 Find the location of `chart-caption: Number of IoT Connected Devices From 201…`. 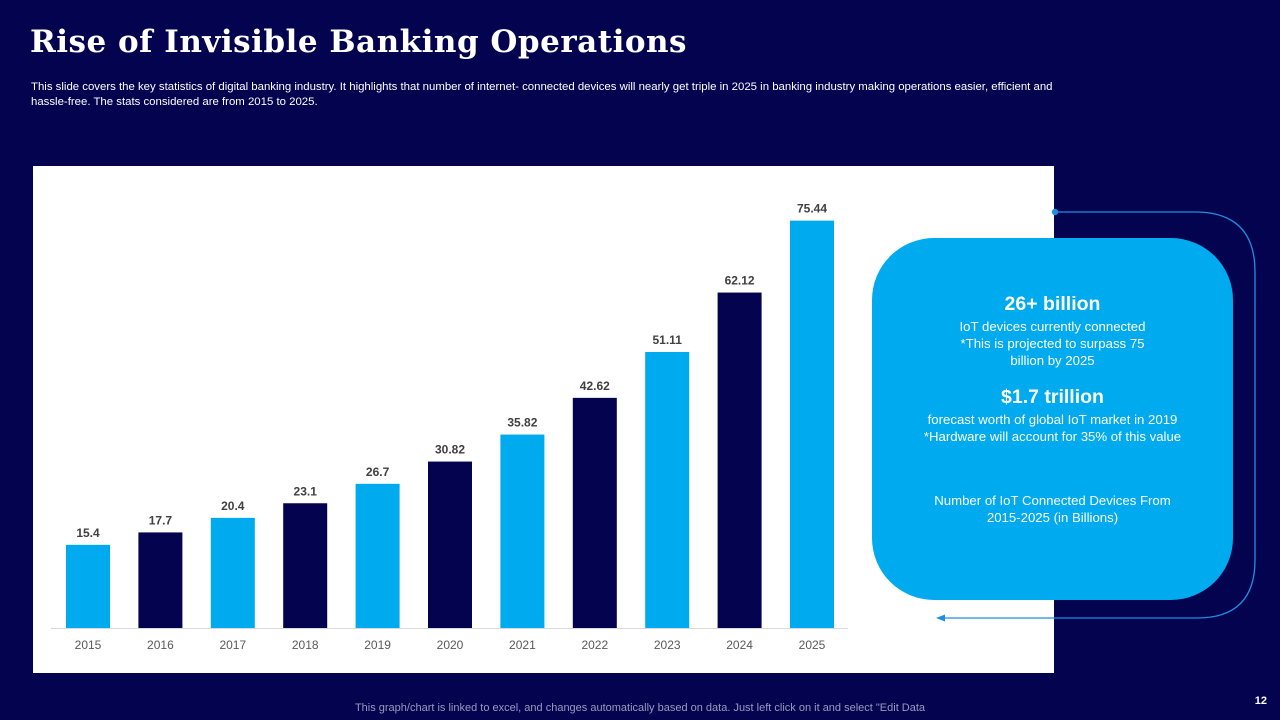

chart-caption: Number of IoT Connected Devices From 201… is located at coordinates (1052, 509).